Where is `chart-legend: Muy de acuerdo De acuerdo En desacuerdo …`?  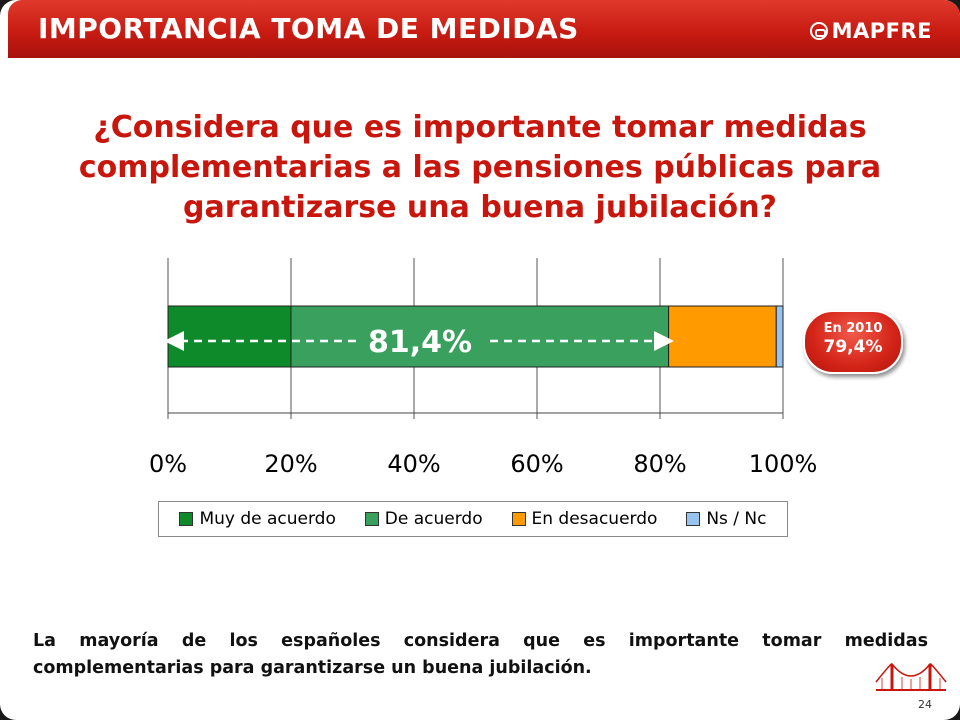 chart-legend: Muy de acuerdo De acuerdo En desacuerdo … is located at coordinates (473, 519).